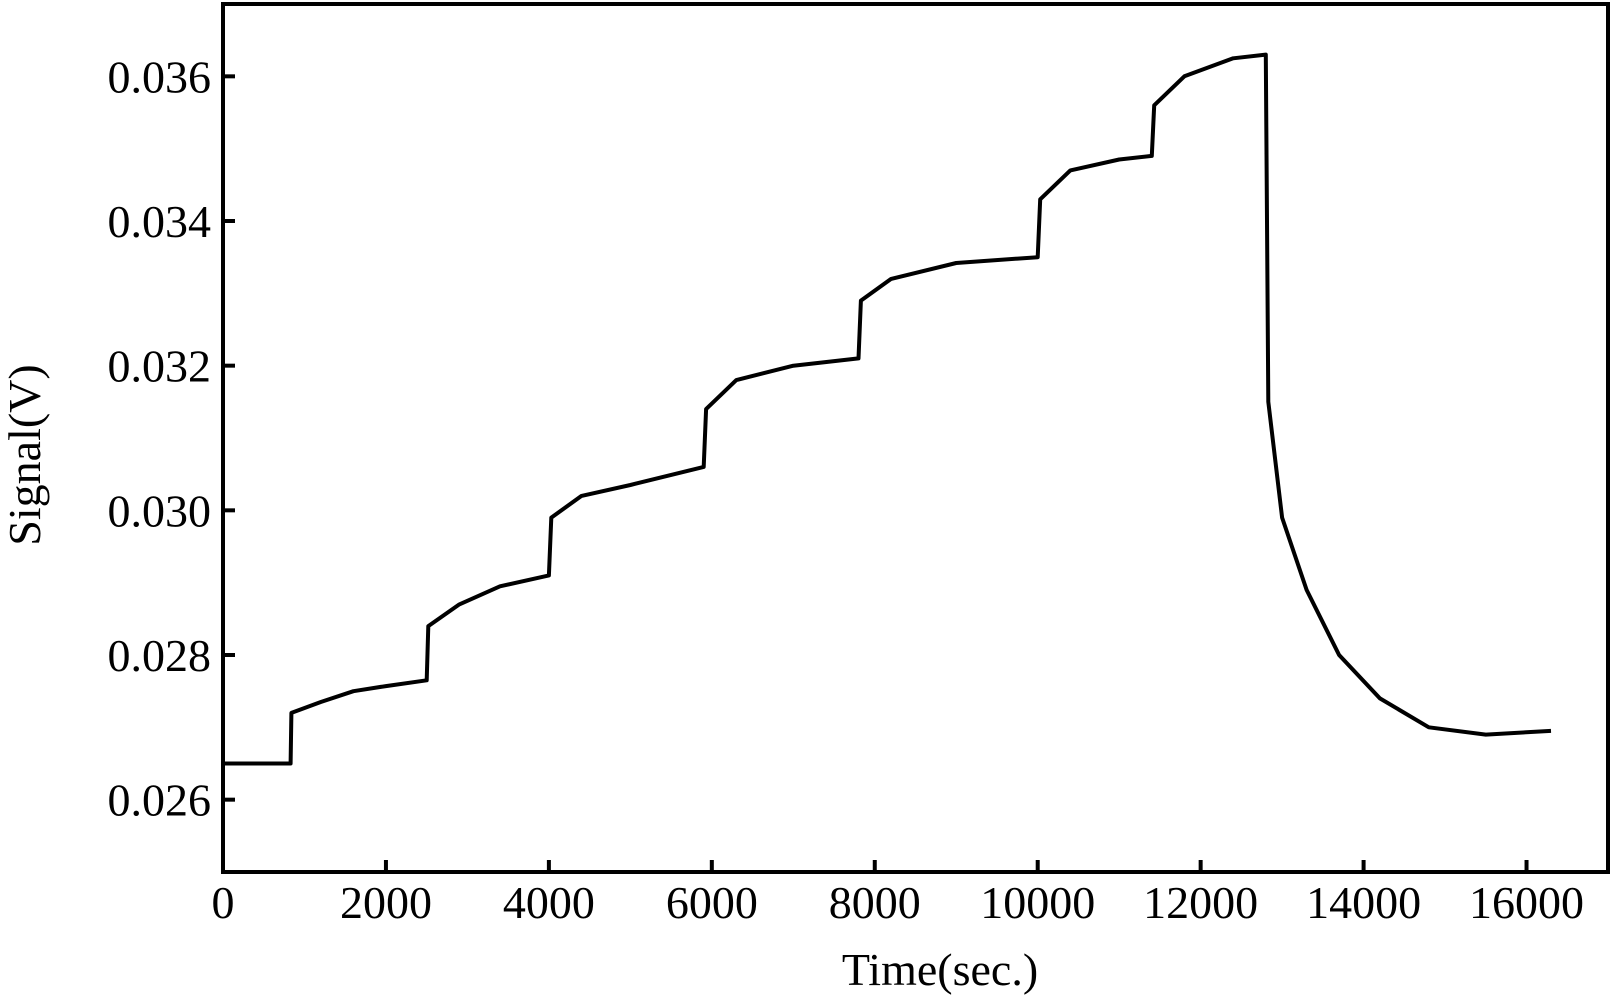 The height and width of the screenshot is (1000, 1616). What do you see at coordinates (160, 366) in the screenshot?
I see `y-tick-label: 0.032` at bounding box center [160, 366].